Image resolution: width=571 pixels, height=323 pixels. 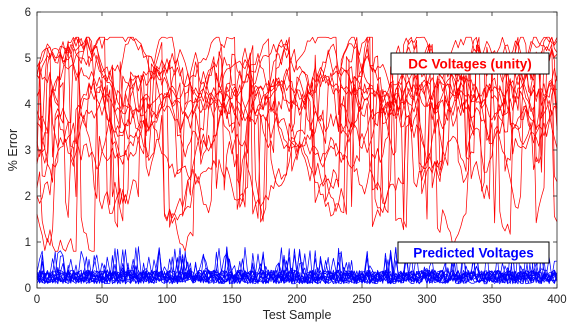 I want to click on x-tick-label: 150, so click(x=231, y=300).